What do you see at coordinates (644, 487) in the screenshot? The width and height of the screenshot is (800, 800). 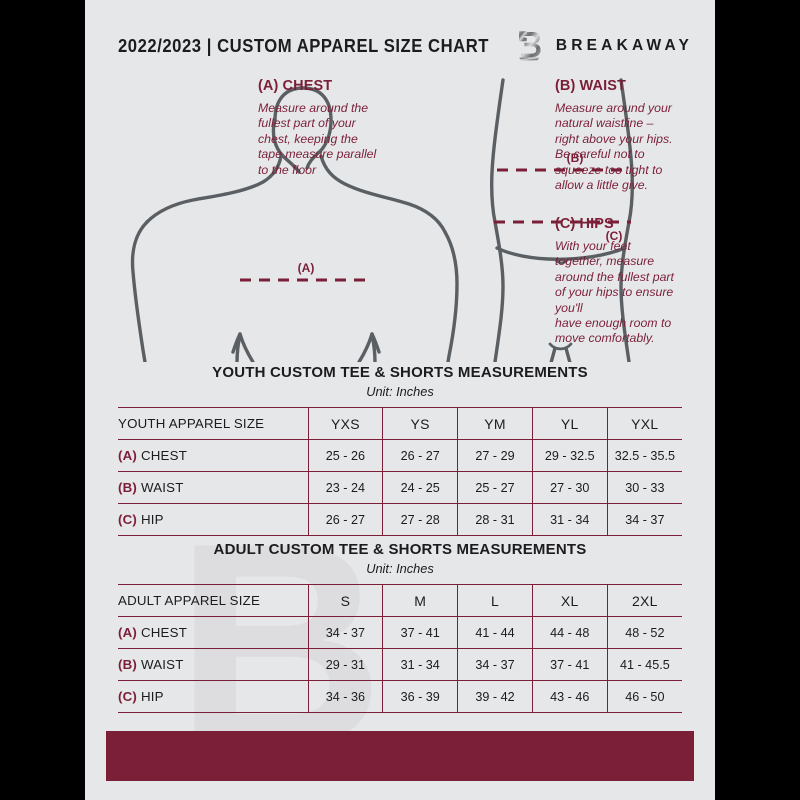 I see `youth-cell-waist-yxl: 30 - 33` at bounding box center [644, 487].